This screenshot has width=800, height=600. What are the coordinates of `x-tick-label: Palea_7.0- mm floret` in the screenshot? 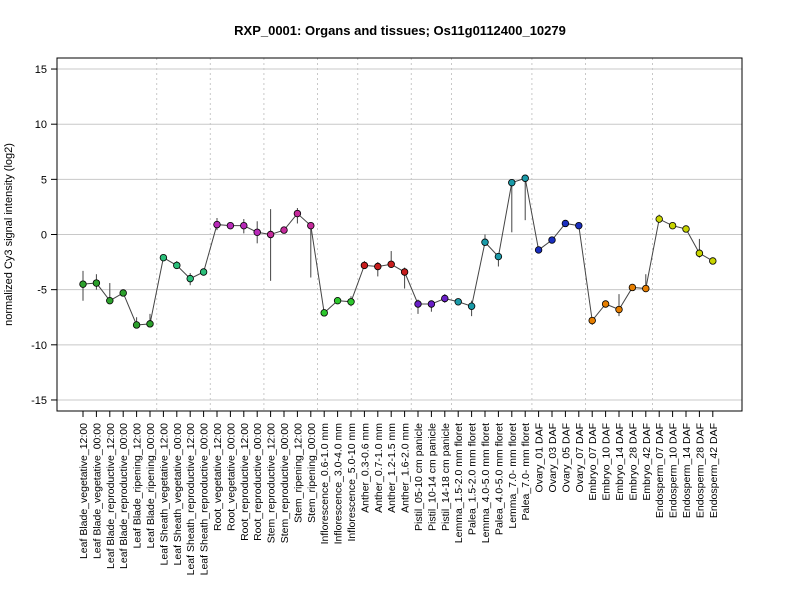 It's located at (526, 472).